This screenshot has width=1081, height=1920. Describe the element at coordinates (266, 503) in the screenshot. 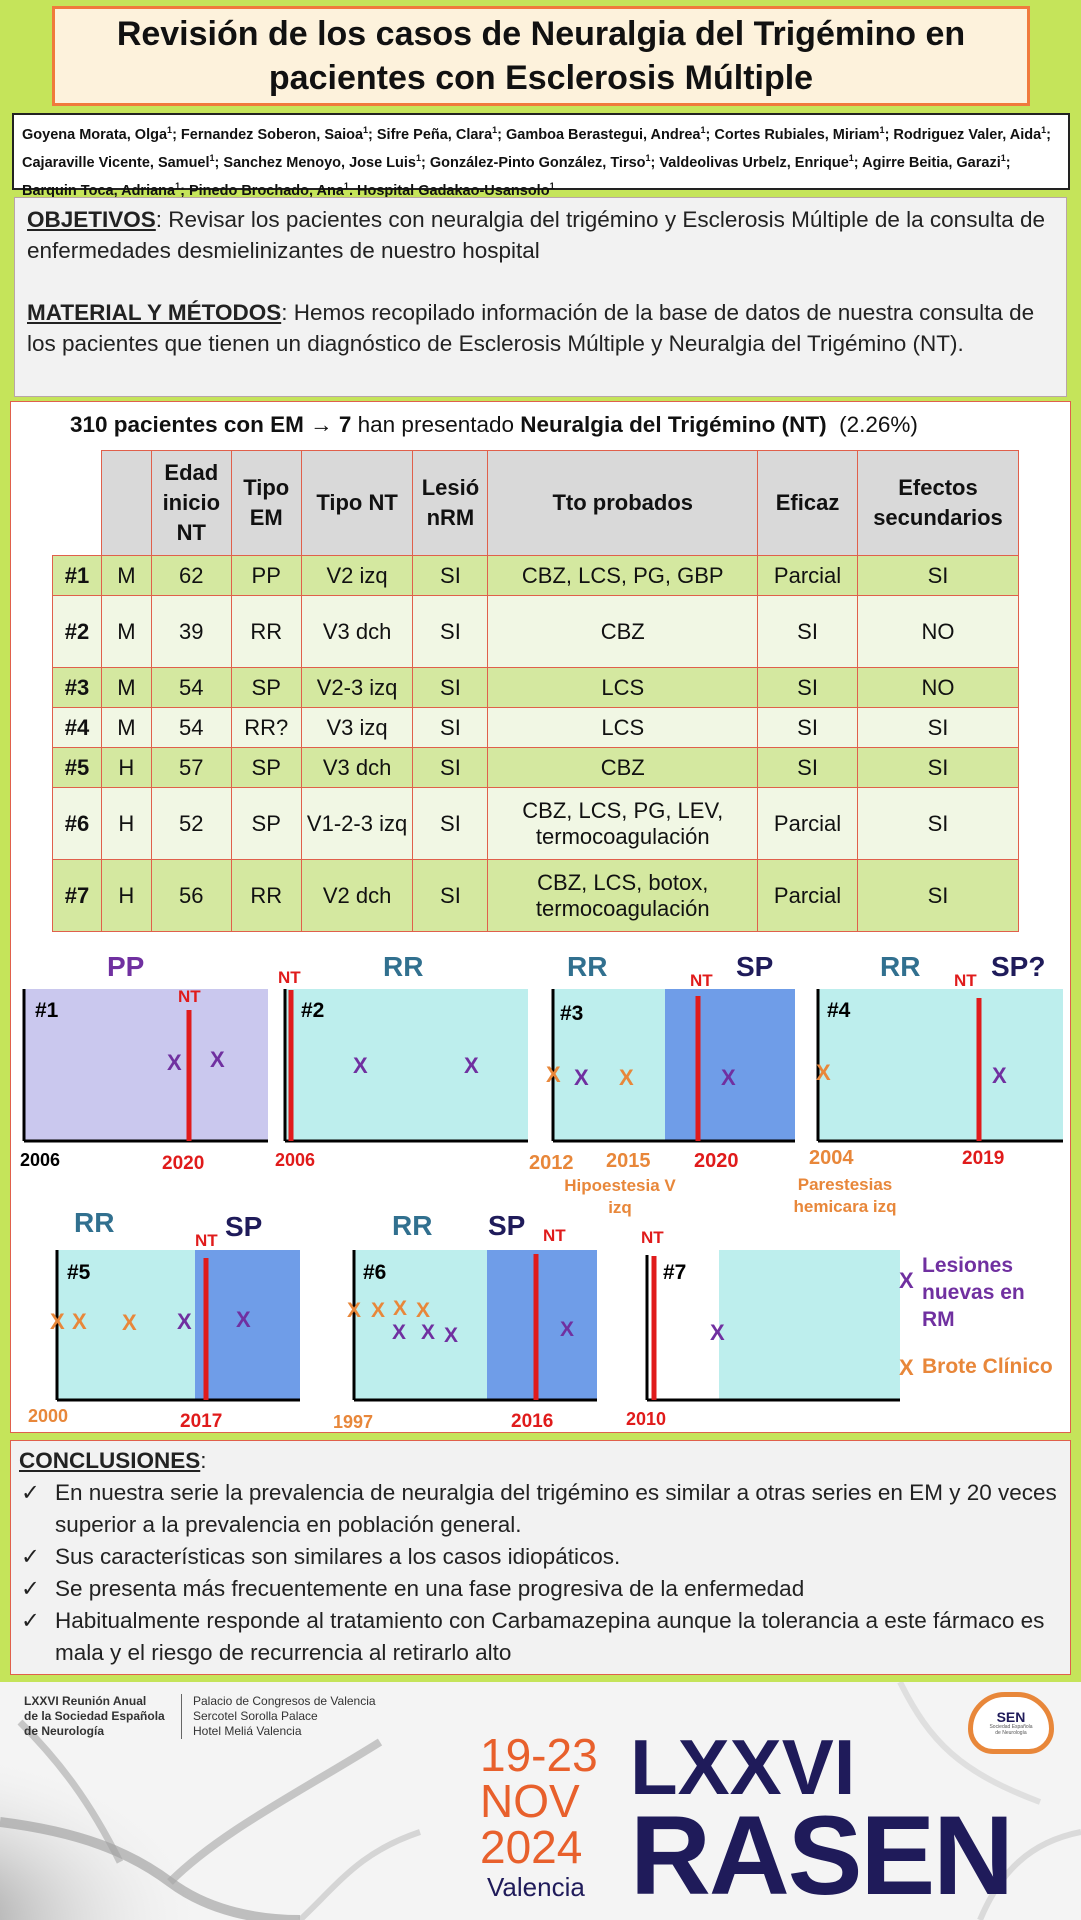

I see `header-ms-type: Tipo EM` at that location.